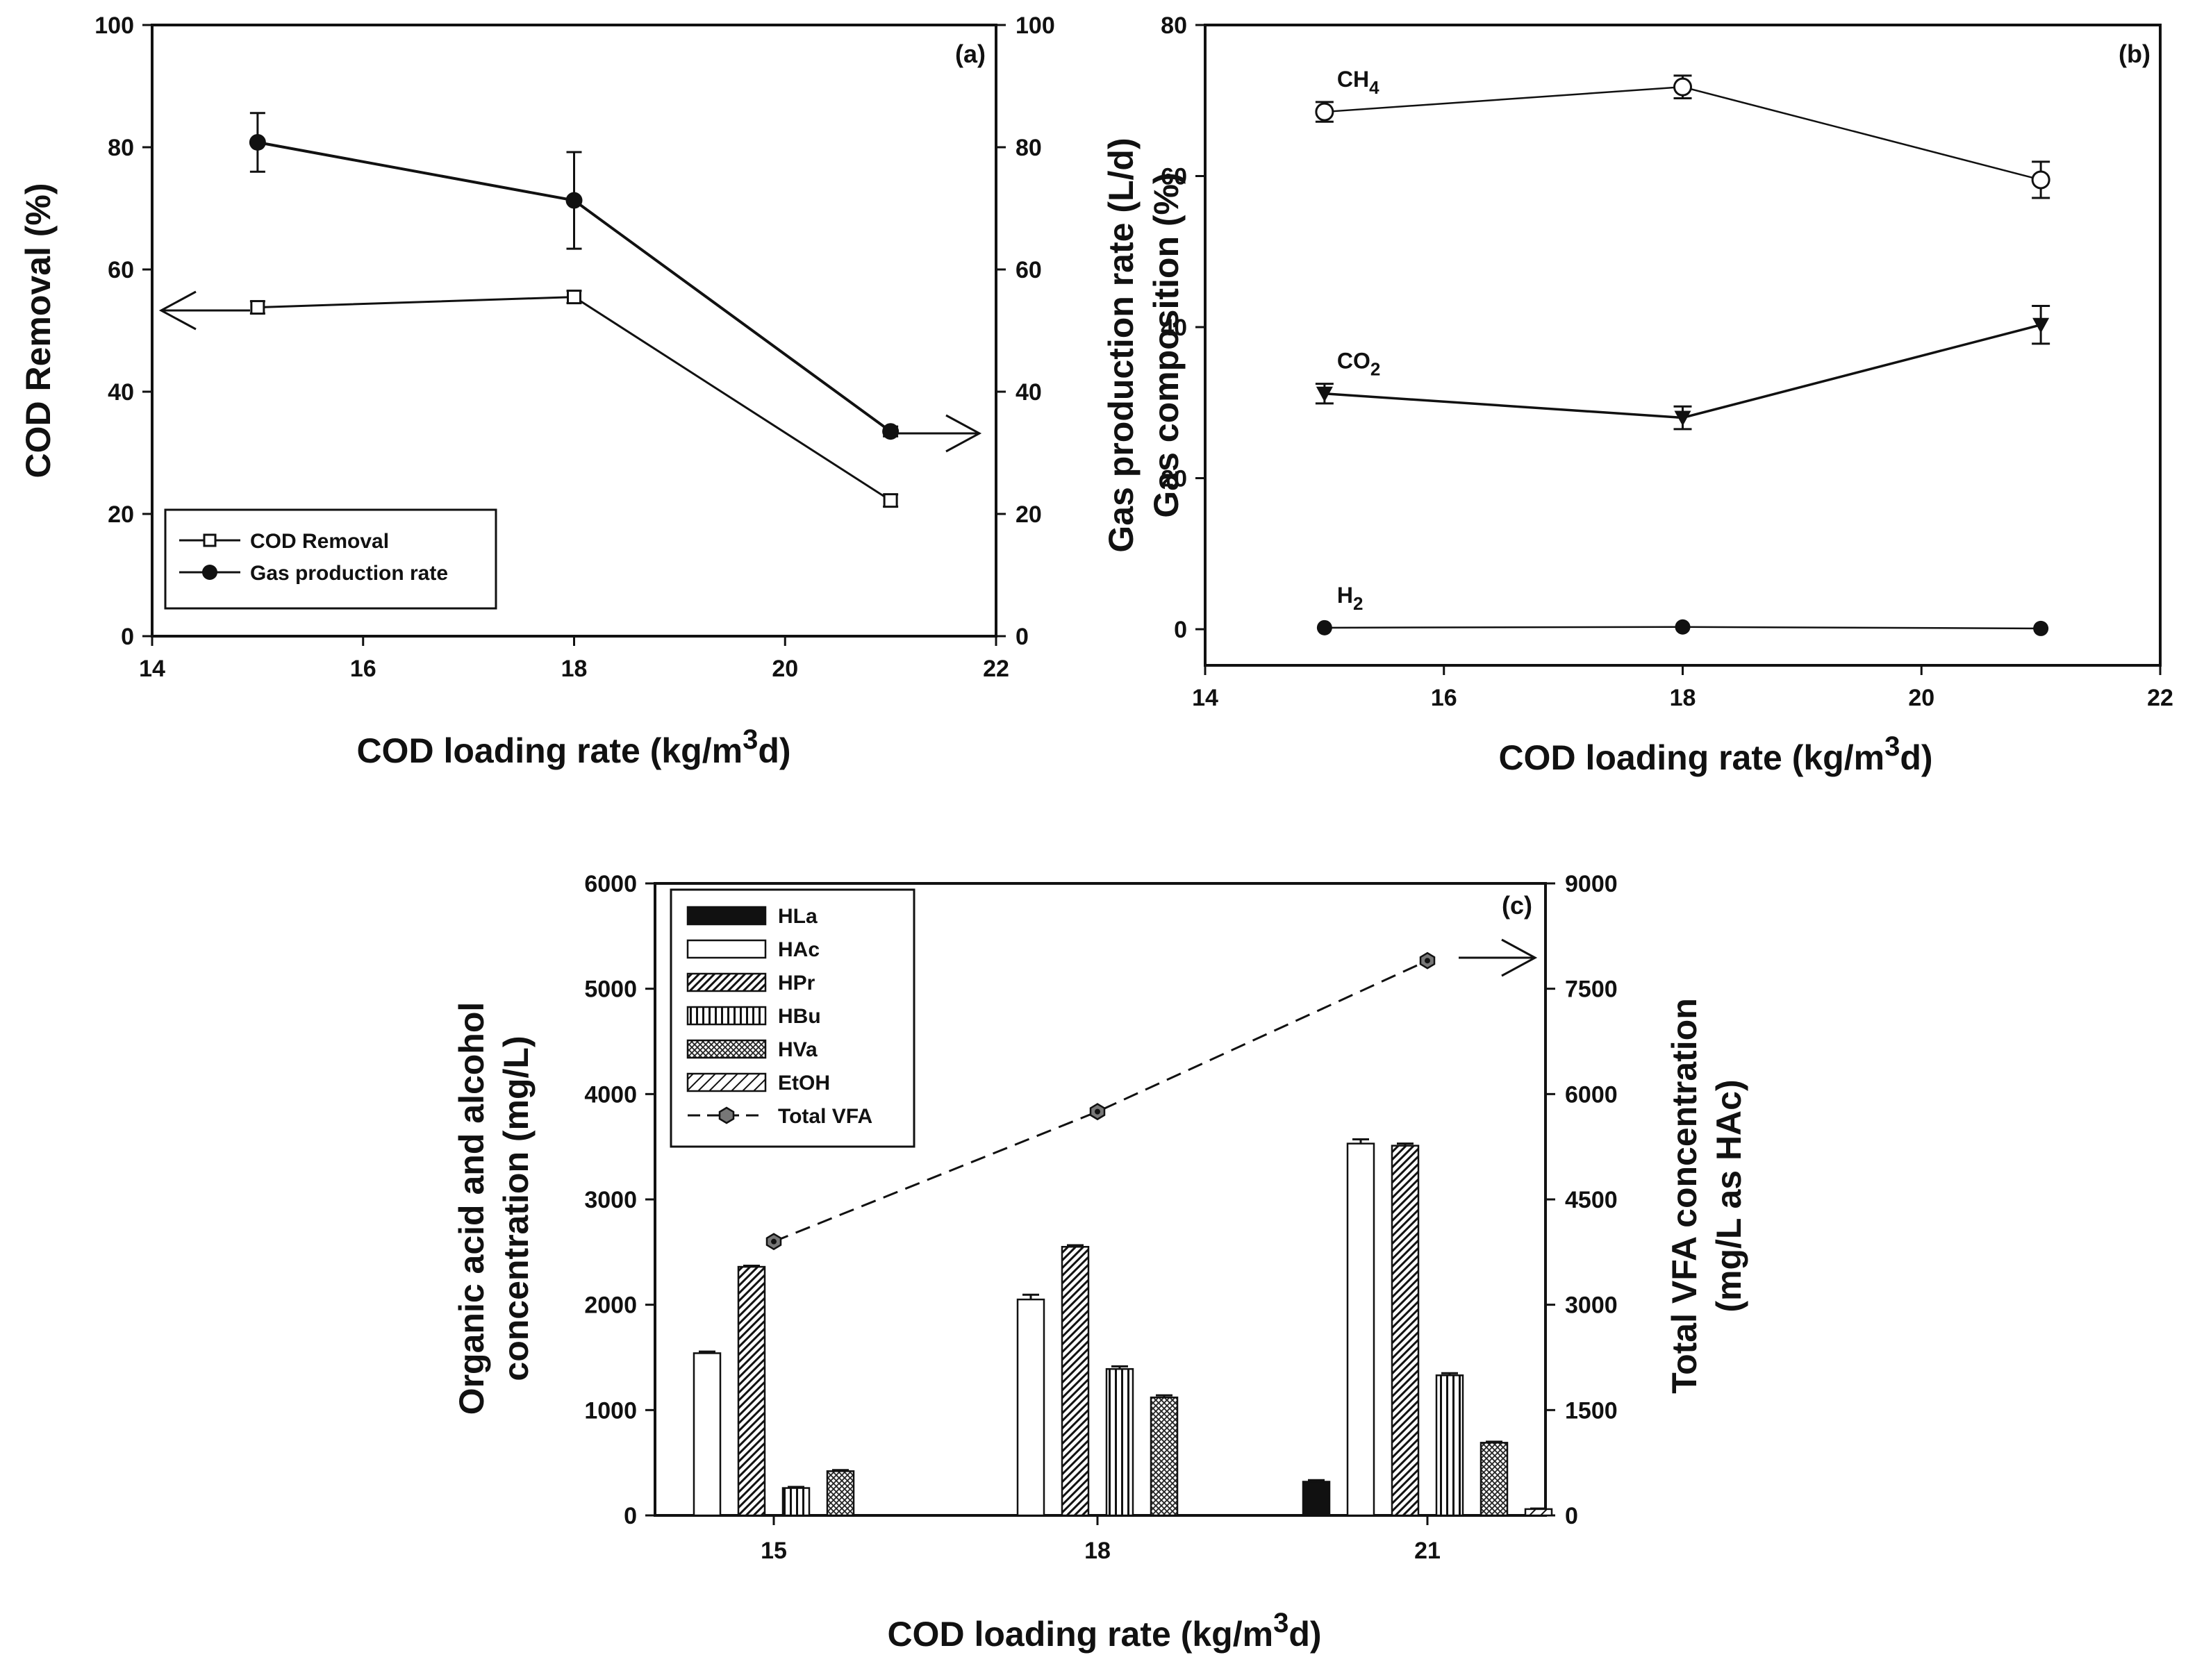  I want to click on chart-a-y-tick-label: 60, so click(121, 270).